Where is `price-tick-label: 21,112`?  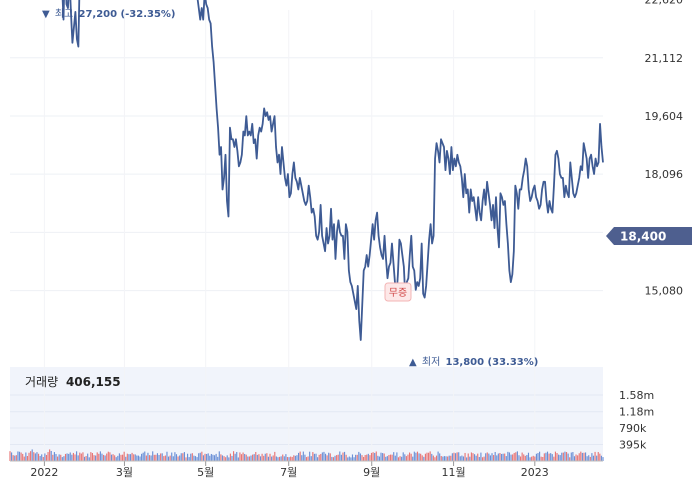 price-tick-label: 21,112 is located at coordinates (664, 58).